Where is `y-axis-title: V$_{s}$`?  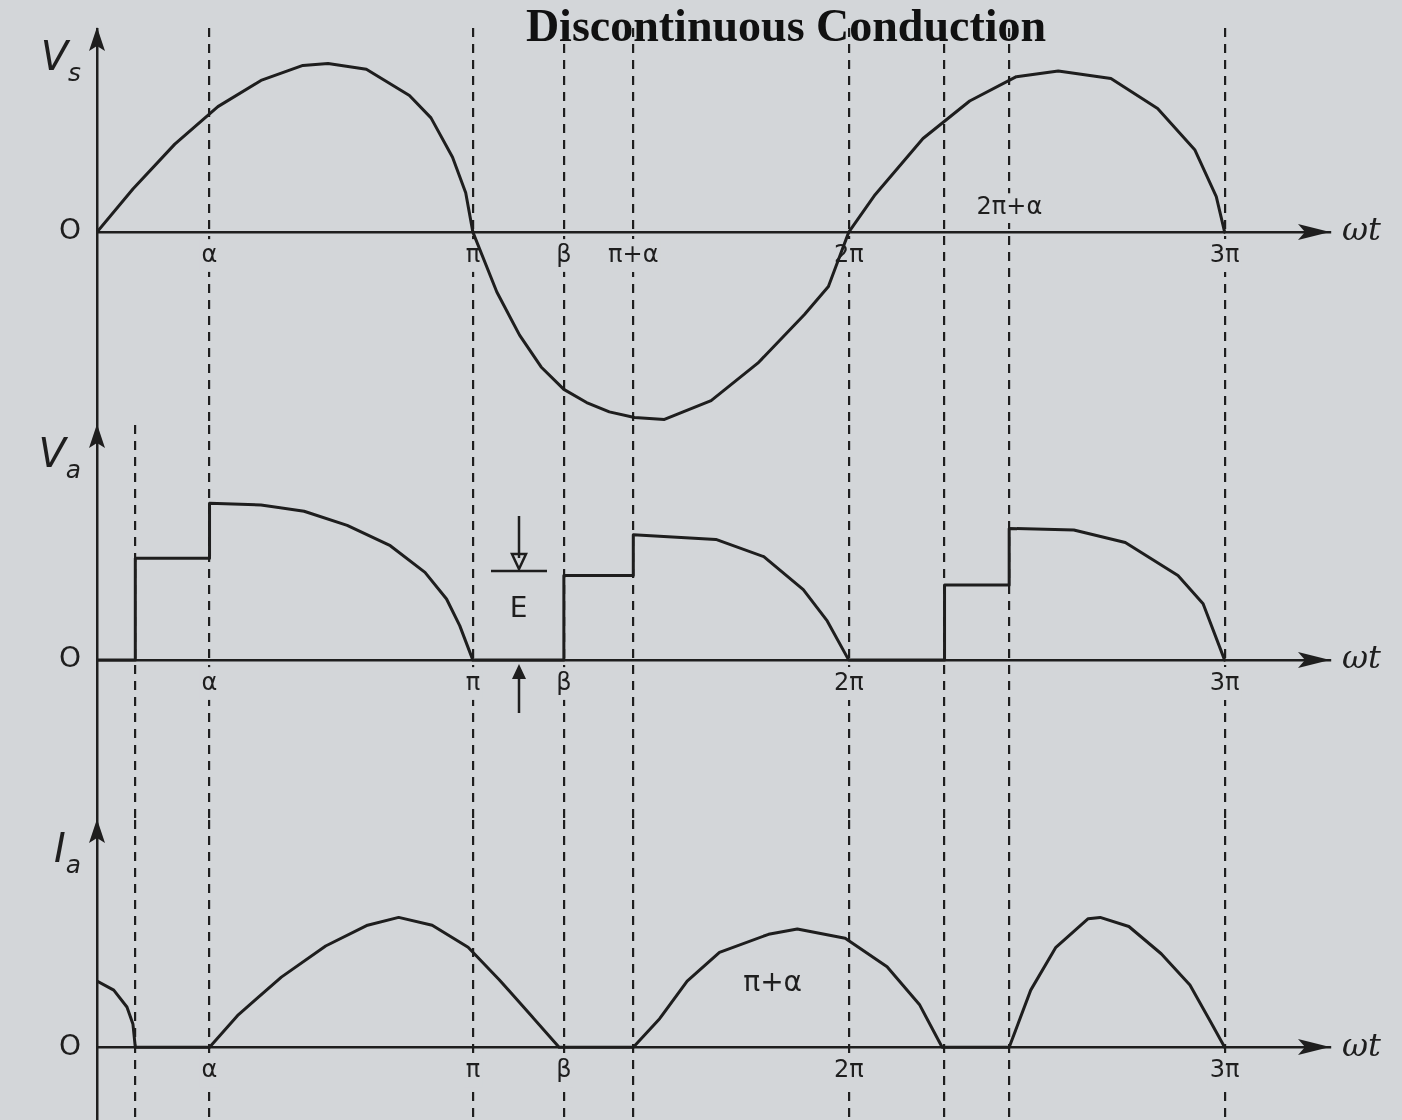
y-axis-title: V$_{s}$ is located at coordinates (60, 60).